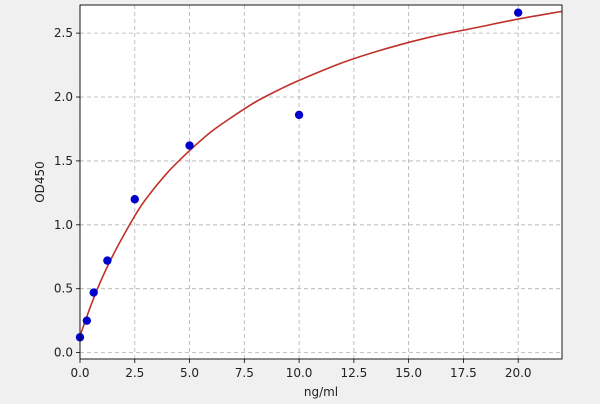 The width and height of the screenshot is (600, 404). Describe the element at coordinates (299, 373) in the screenshot. I see `x-tick-label: 10.0` at that location.